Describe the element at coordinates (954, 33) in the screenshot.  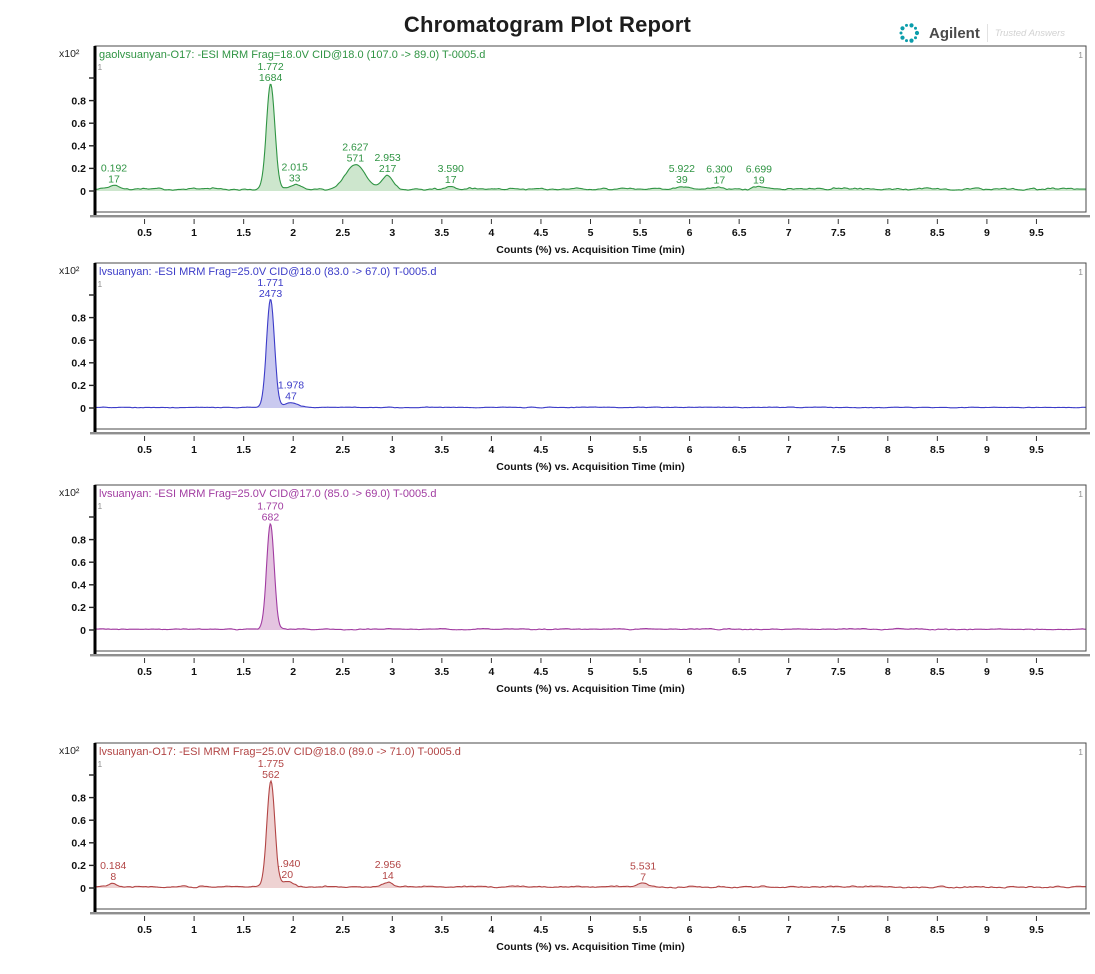
I see `brand-name: Agilent` at that location.